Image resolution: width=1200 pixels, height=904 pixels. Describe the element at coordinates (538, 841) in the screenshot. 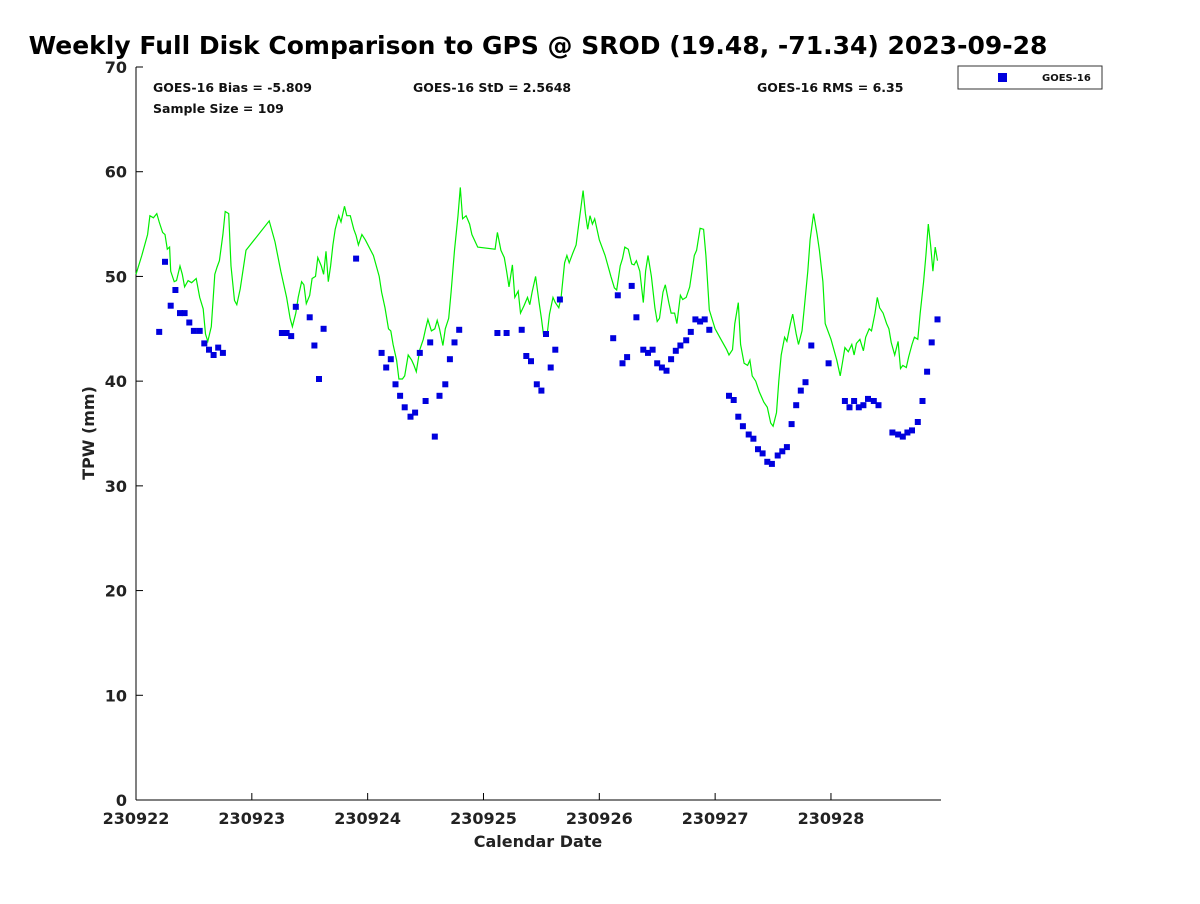

I see `x-axis-label: Calendar Date` at that location.